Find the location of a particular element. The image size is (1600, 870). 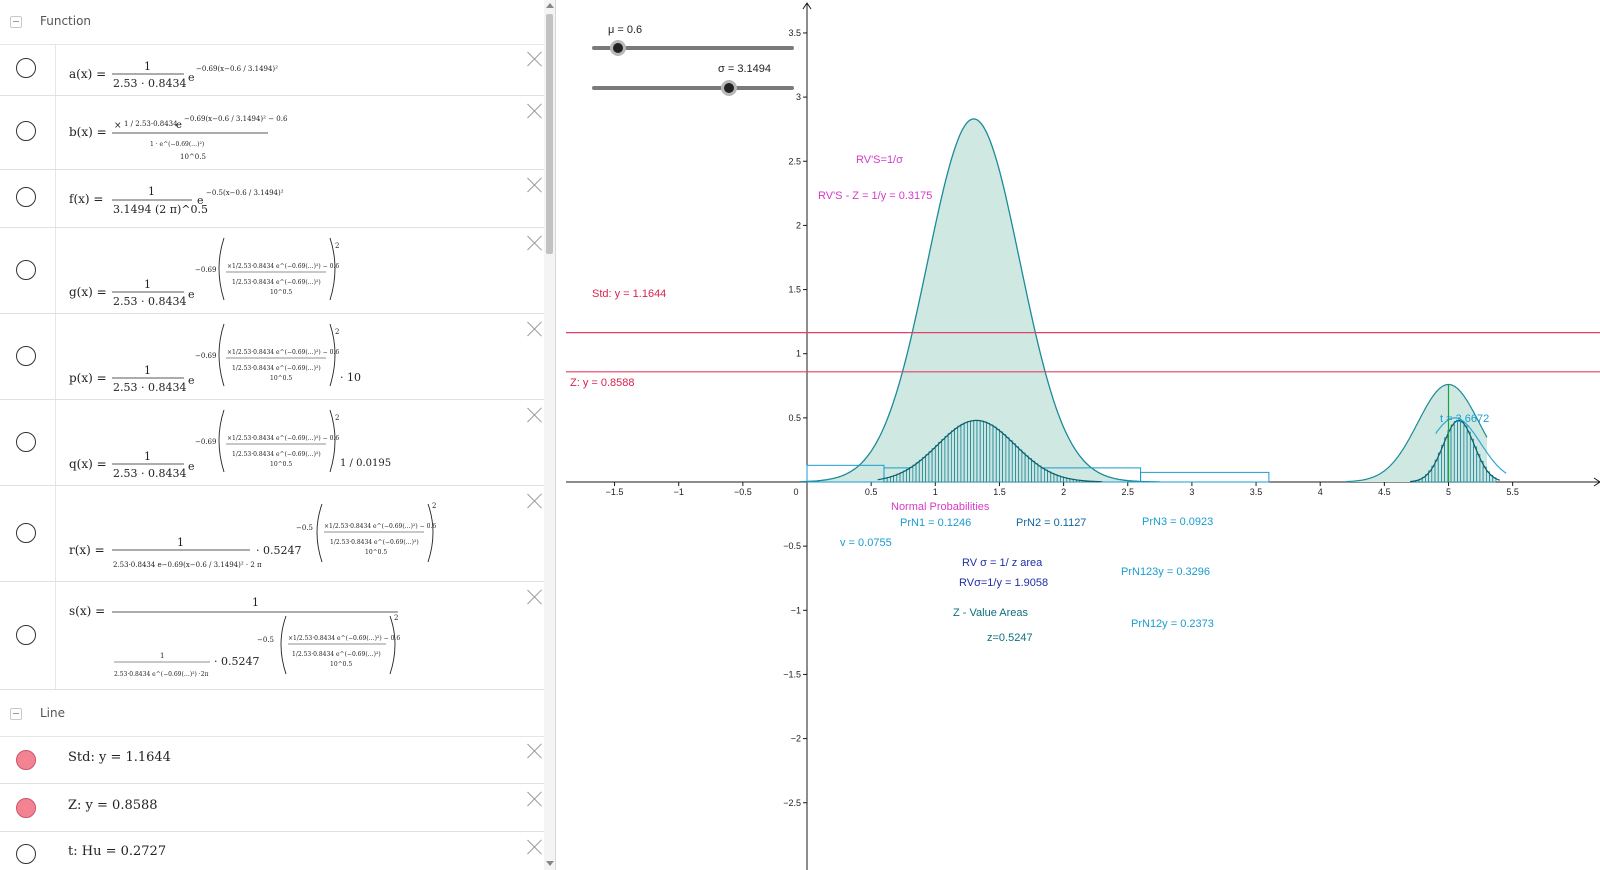

label-normal-probabilities: Normal Probabilities is located at coordinates (940, 507).